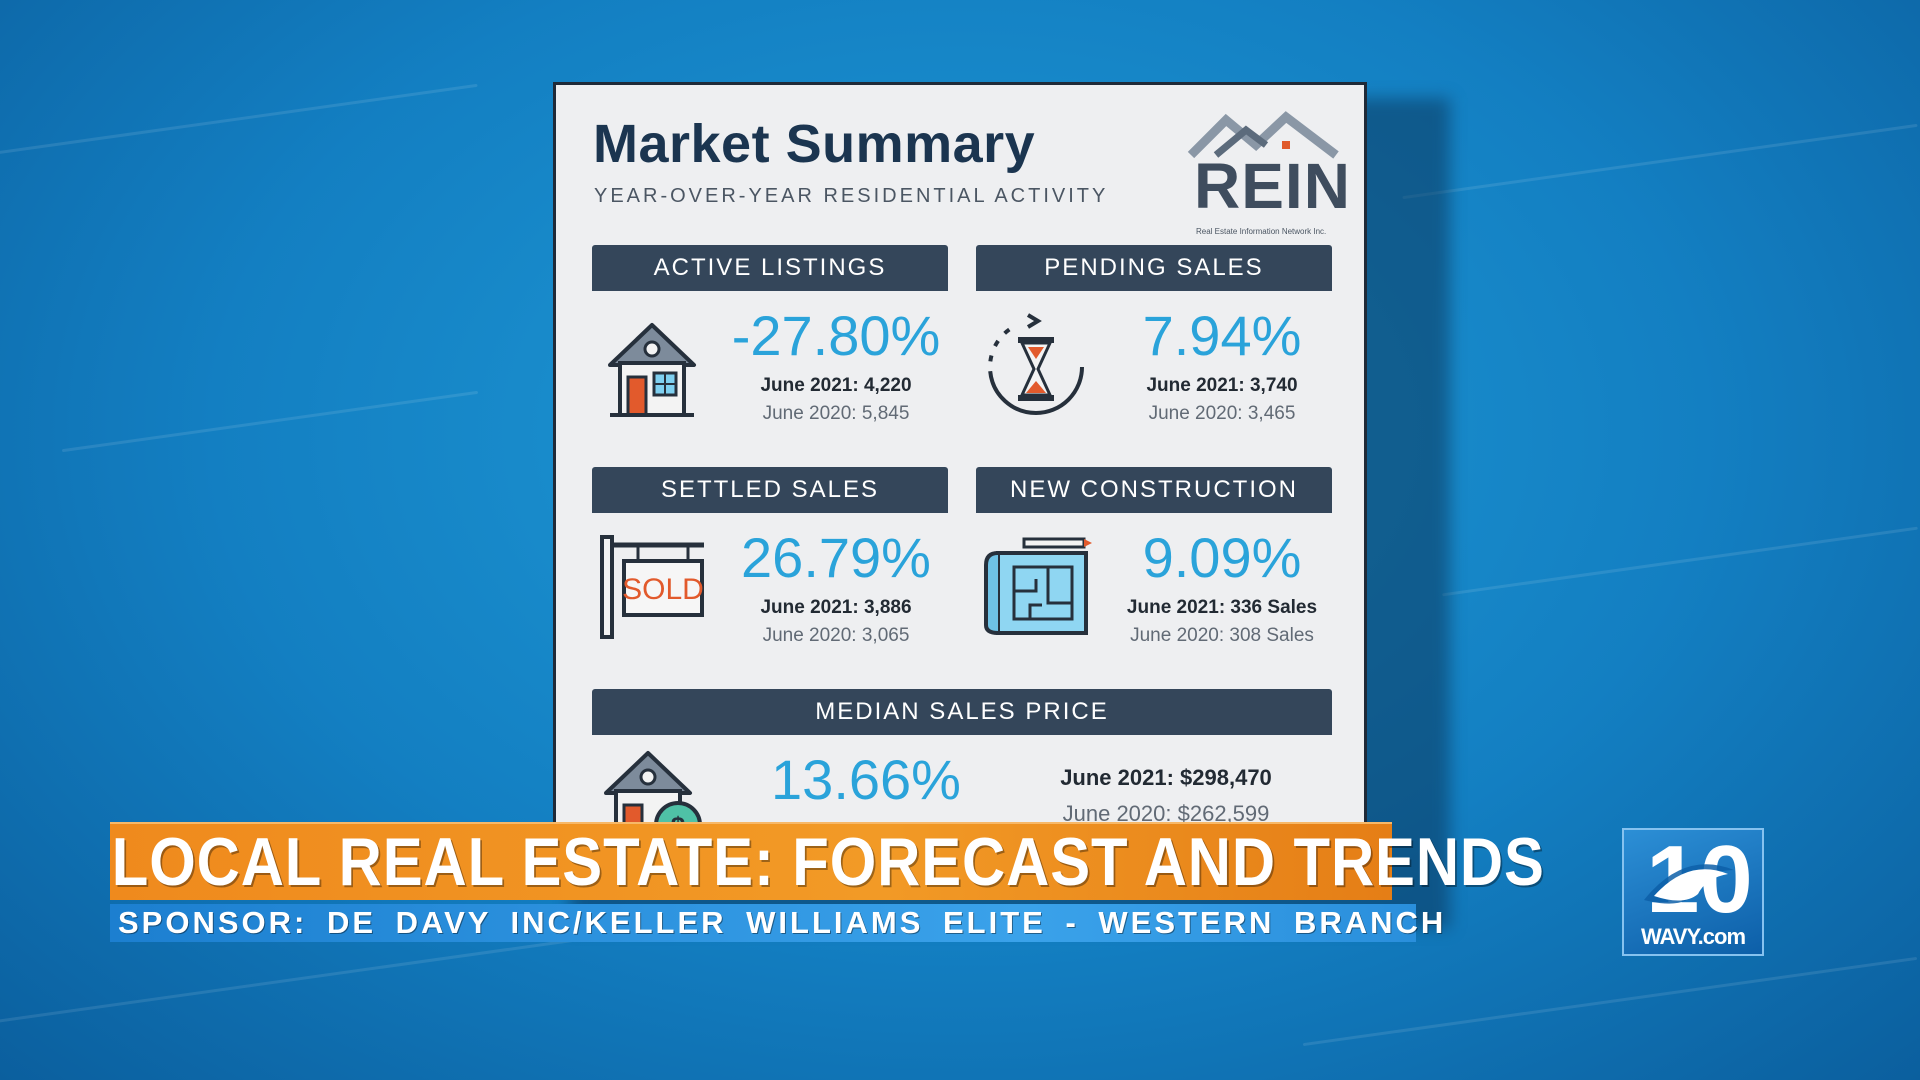 The width and height of the screenshot is (1920, 1080). Describe the element at coordinates (866, 779) in the screenshot. I see `percent-change: 13.66%` at that location.